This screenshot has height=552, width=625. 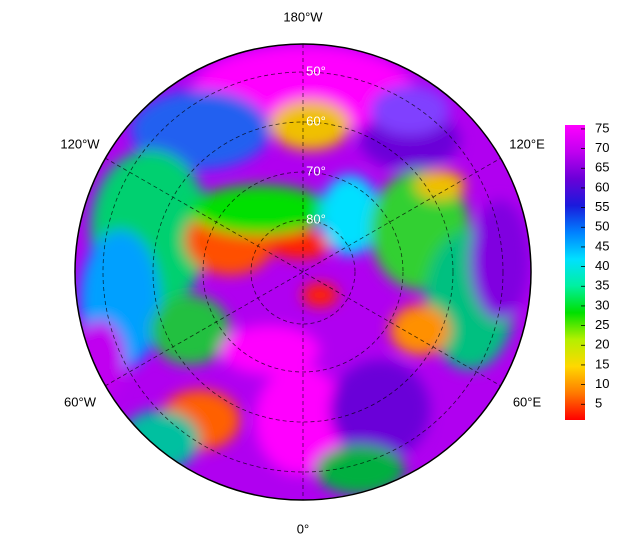 I want to click on lon-label: 0°, so click(x=303, y=528).